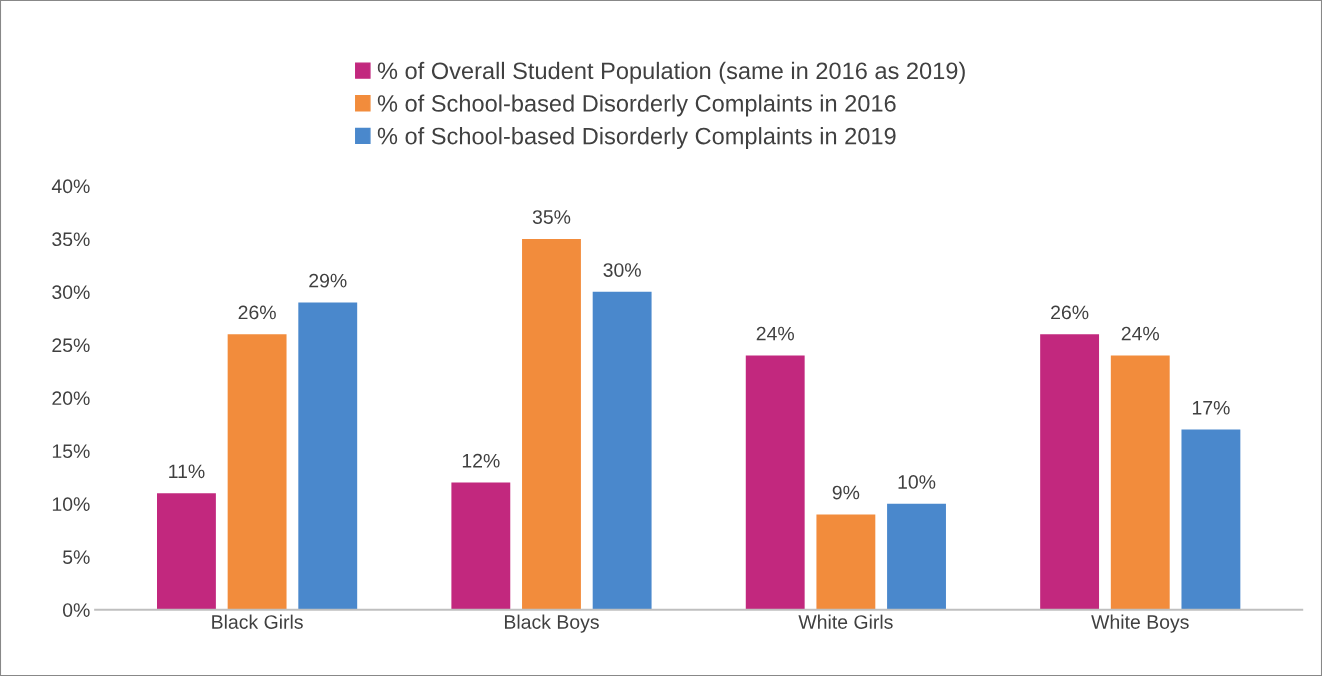 The height and width of the screenshot is (676, 1322). I want to click on data-label: 12%, so click(481, 460).